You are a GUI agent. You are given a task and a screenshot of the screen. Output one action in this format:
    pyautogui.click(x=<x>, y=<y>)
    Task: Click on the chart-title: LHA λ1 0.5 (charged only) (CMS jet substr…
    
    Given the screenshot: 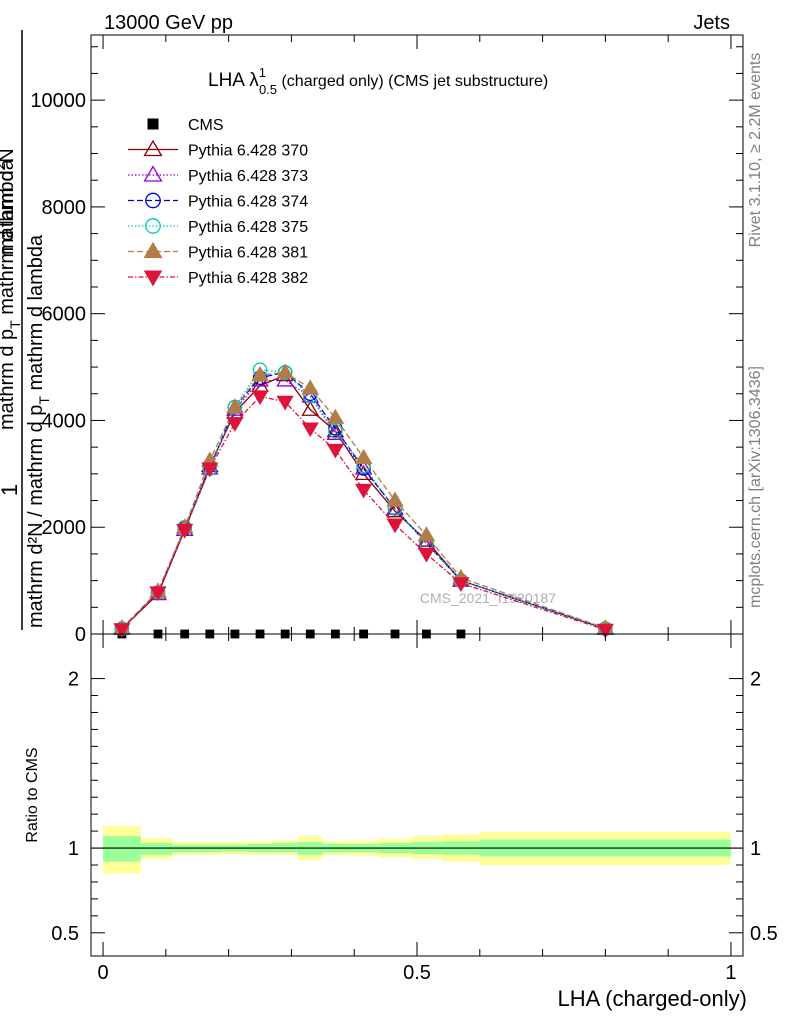 What is the action you would take?
    pyautogui.click(x=378, y=81)
    